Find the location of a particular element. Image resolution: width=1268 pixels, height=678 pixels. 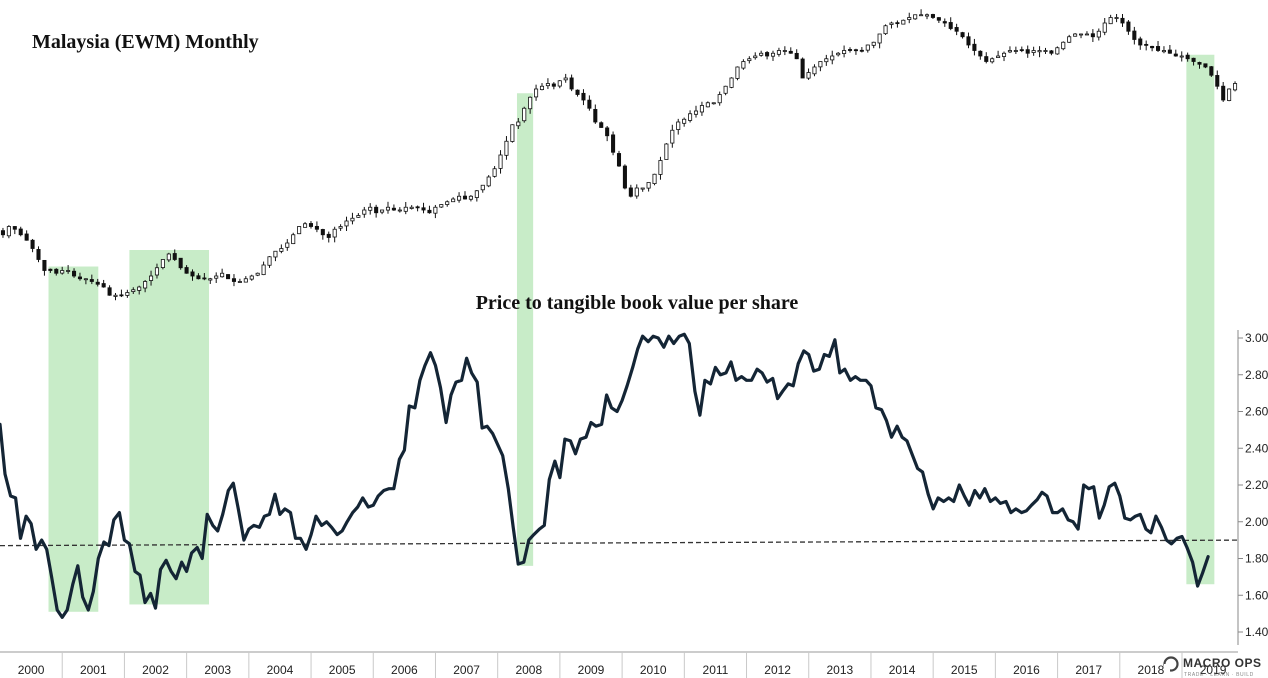

macro-ops-logo: MACRO OPS TRADE · LEARN · BUILD is located at coordinates (1212, 667).